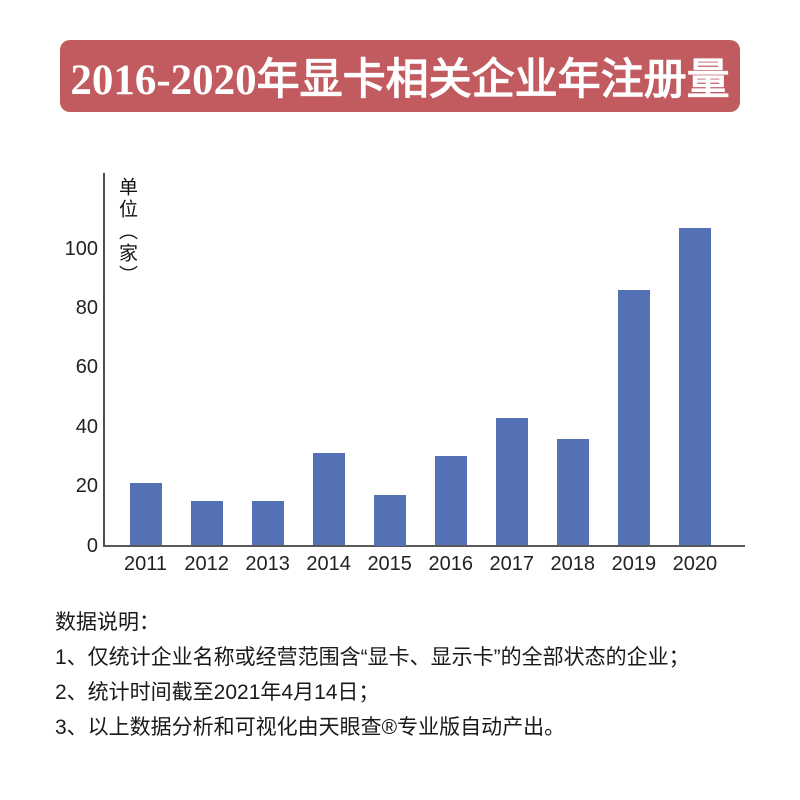  What do you see at coordinates (451, 564) in the screenshot?
I see `x-tick-label-2016: 2016` at bounding box center [451, 564].